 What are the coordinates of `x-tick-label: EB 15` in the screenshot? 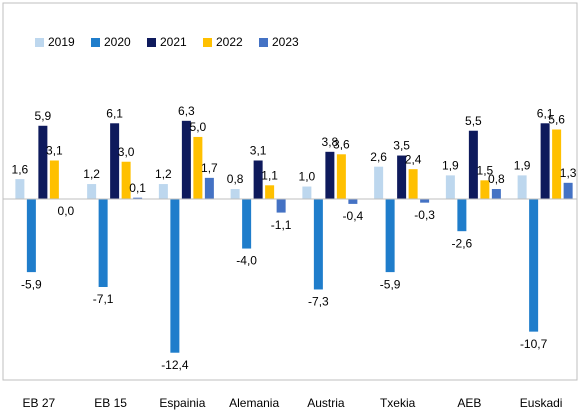 It's located at (110, 403).